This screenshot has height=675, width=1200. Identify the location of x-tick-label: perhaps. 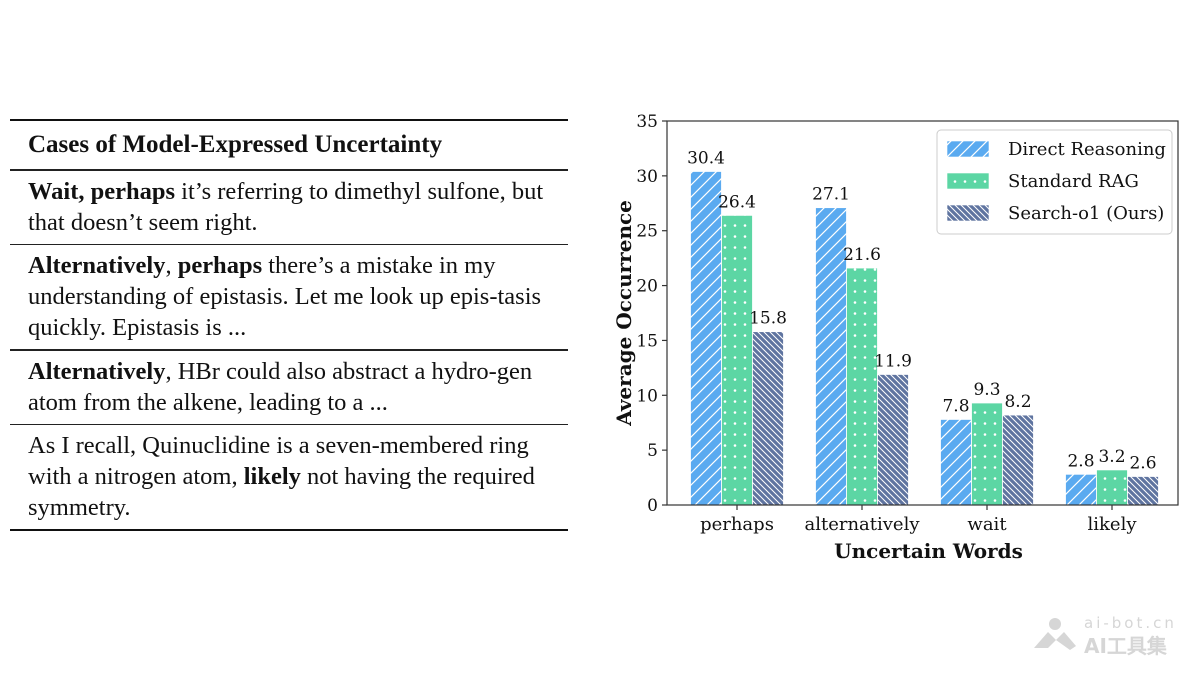
(737, 524).